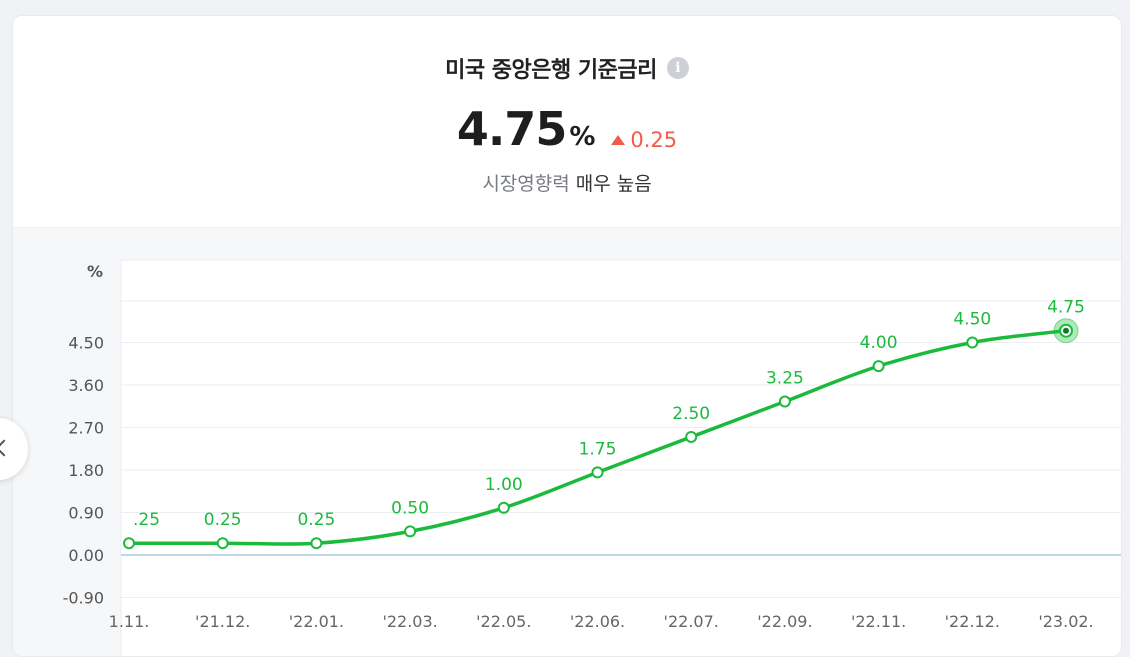 The image size is (1130, 657). I want to click on influence-label: 시장영향력, so click(526, 184).